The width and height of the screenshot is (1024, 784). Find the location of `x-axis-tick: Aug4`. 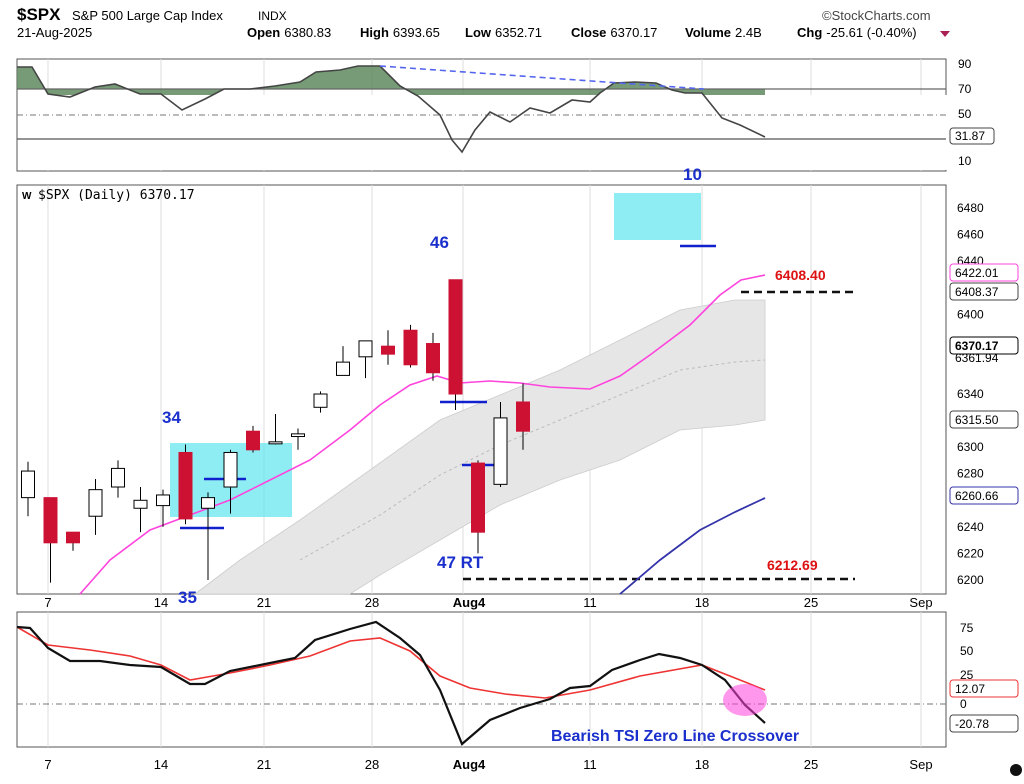

x-axis-tick: Aug4 is located at coordinates (469, 602).